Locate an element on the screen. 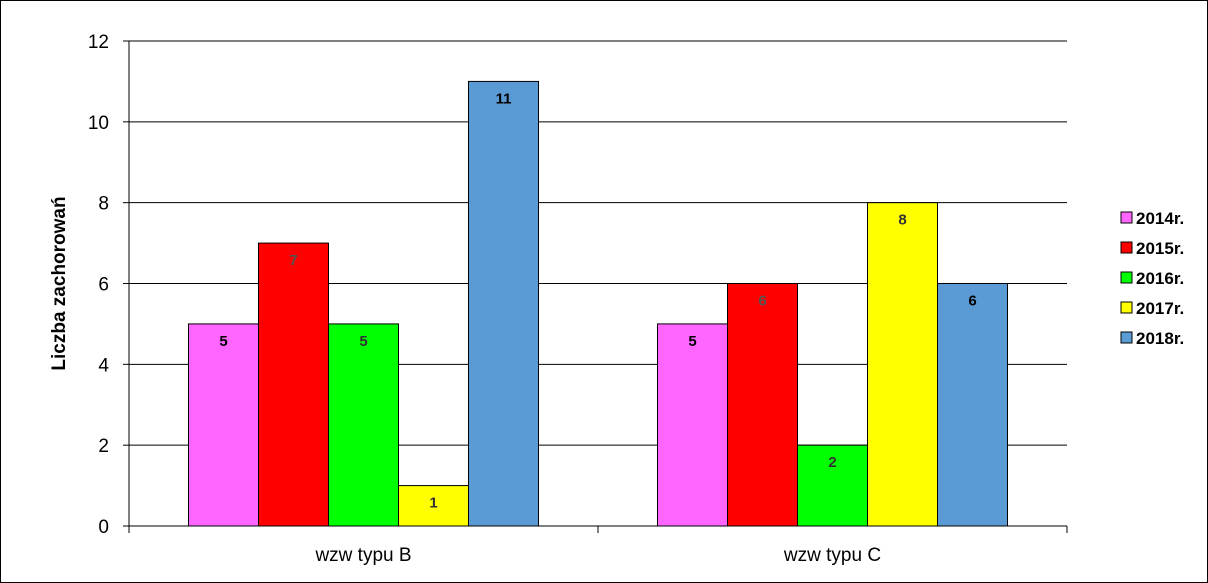 Image resolution: width=1208 pixels, height=583 pixels. legend-label: 2015r. is located at coordinates (1160, 248).